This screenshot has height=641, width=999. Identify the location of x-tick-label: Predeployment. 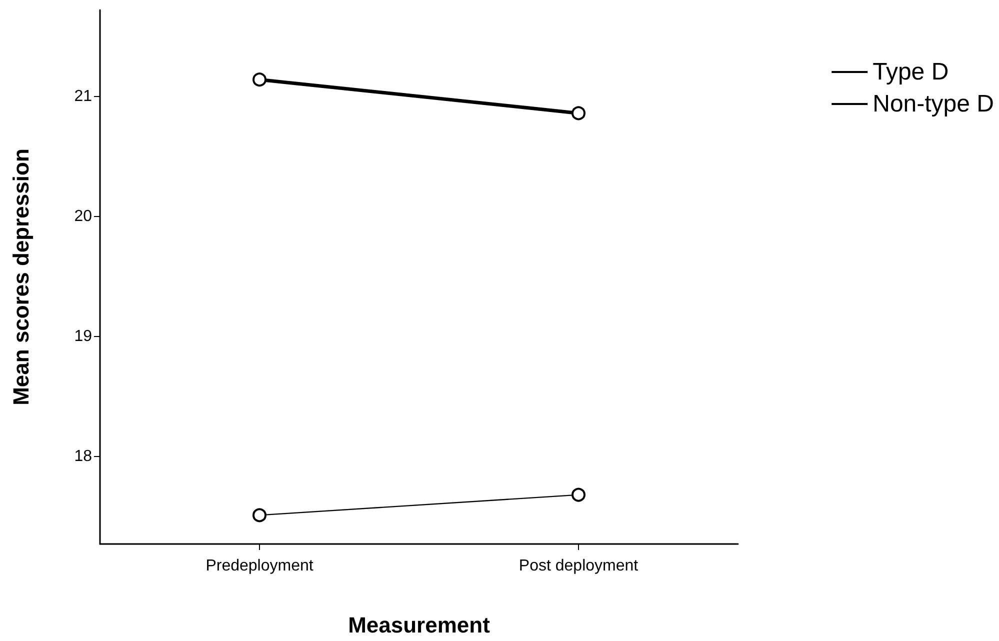
(260, 566).